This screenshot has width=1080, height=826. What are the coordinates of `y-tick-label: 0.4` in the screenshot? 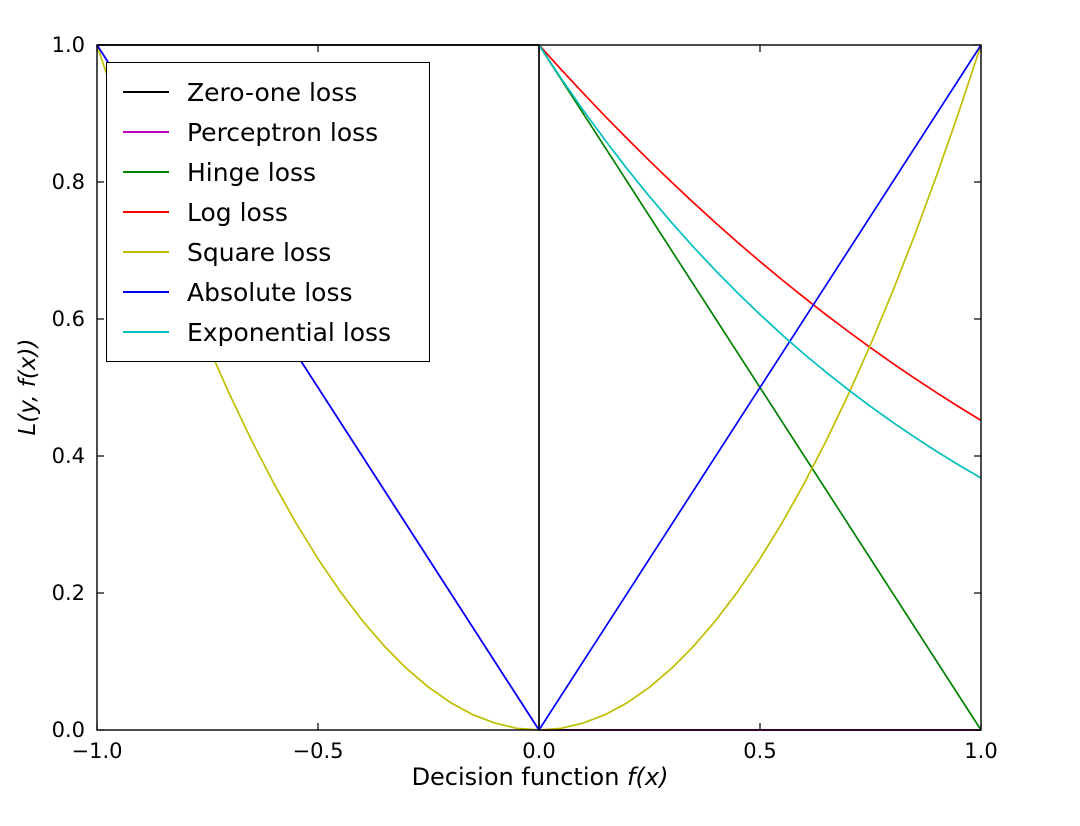 It's located at (68, 456).